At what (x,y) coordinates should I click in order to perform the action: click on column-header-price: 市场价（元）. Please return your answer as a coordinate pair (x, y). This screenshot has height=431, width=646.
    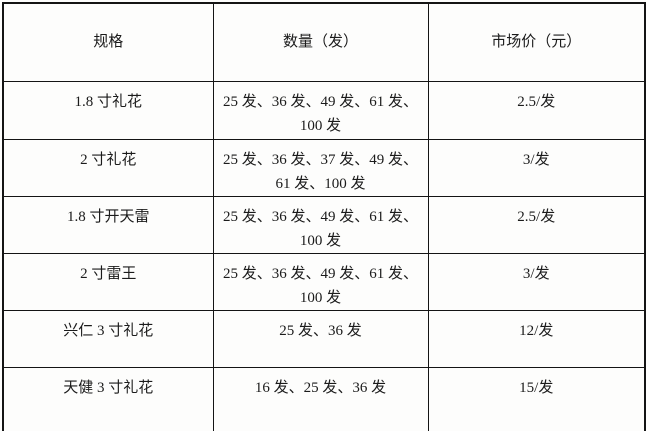
    Looking at the image, I should click on (536, 42).